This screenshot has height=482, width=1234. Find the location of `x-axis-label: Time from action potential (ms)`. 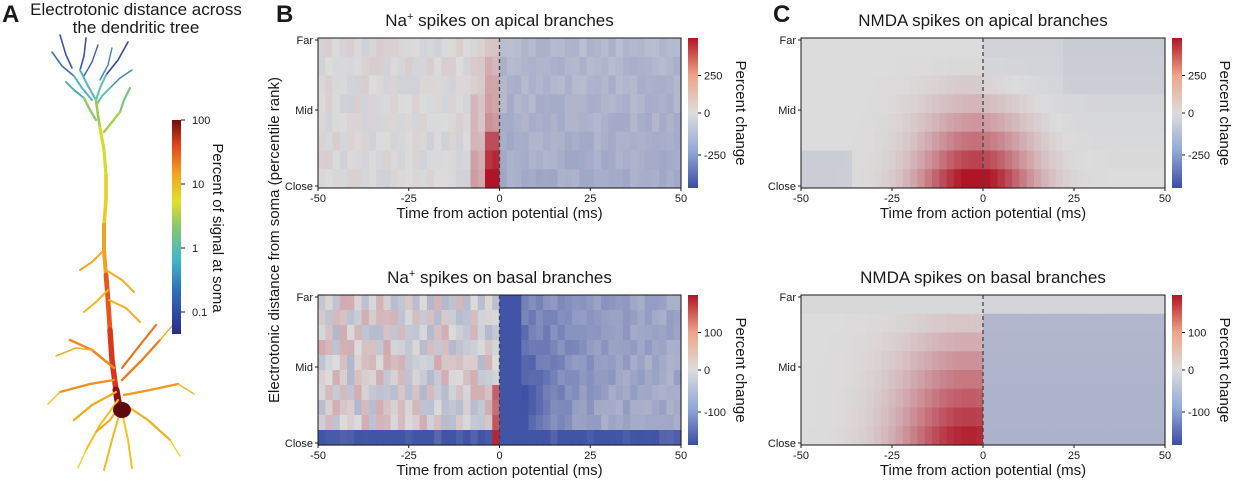

x-axis-label: Time from action potential (ms) is located at coordinates (499, 213).